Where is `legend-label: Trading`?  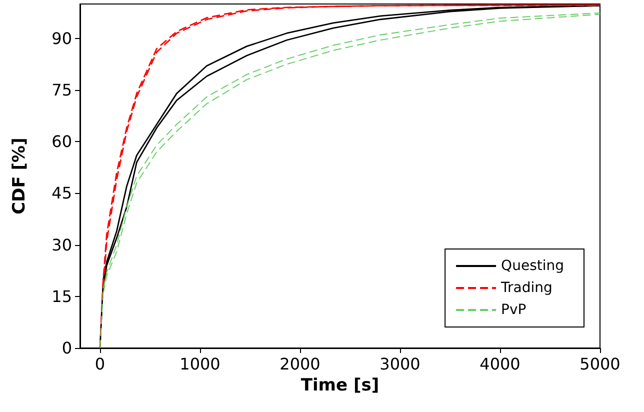 legend-label: Trading is located at coordinates (526, 288).